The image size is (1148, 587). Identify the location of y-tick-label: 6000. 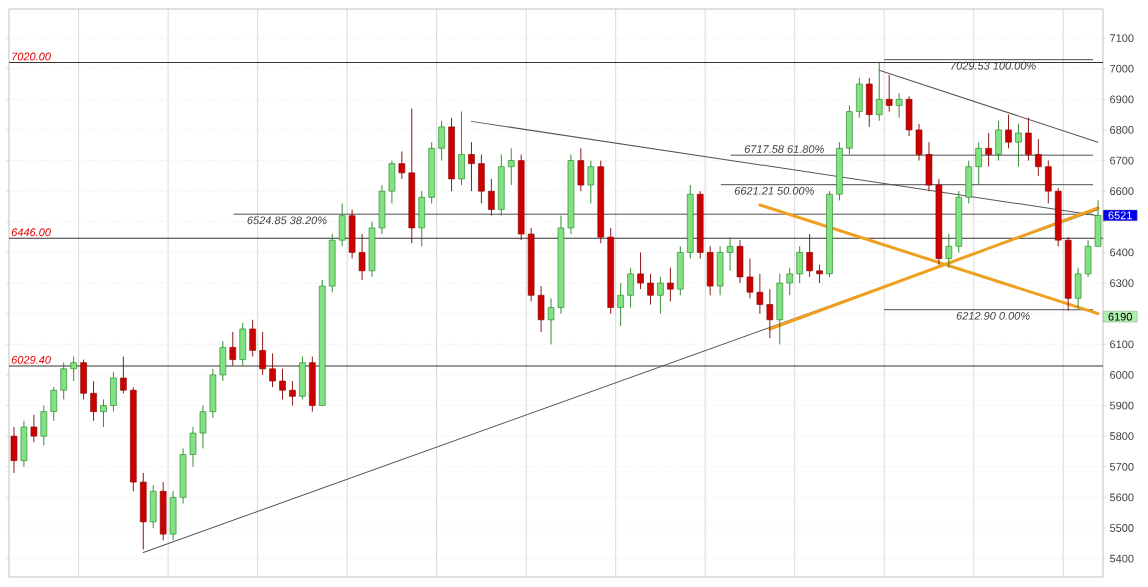
(1122, 375).